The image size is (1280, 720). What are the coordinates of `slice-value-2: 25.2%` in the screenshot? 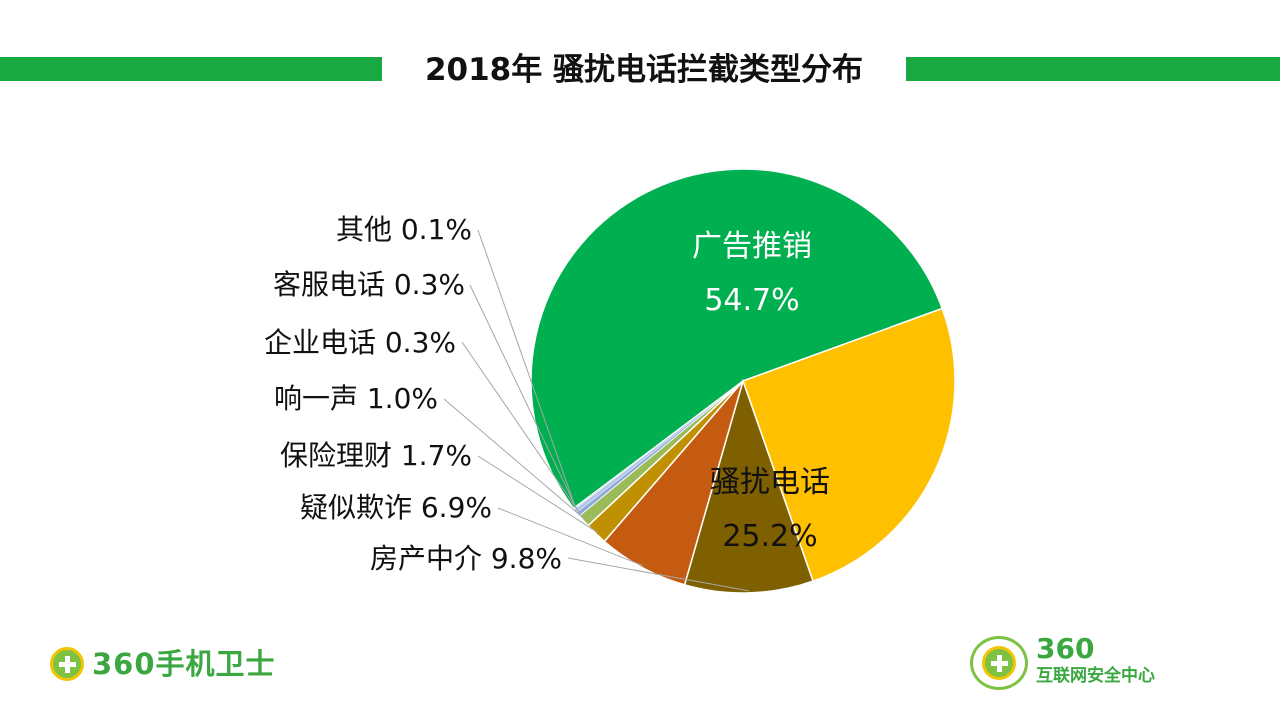 It's located at (769, 536).